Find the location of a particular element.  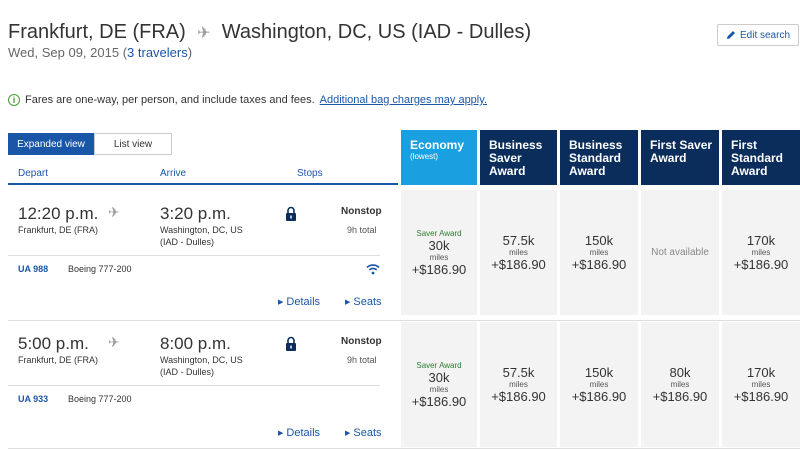

trip-date-line: Wed, Sep 09, 2015 (3 travelers) is located at coordinates (100, 52).